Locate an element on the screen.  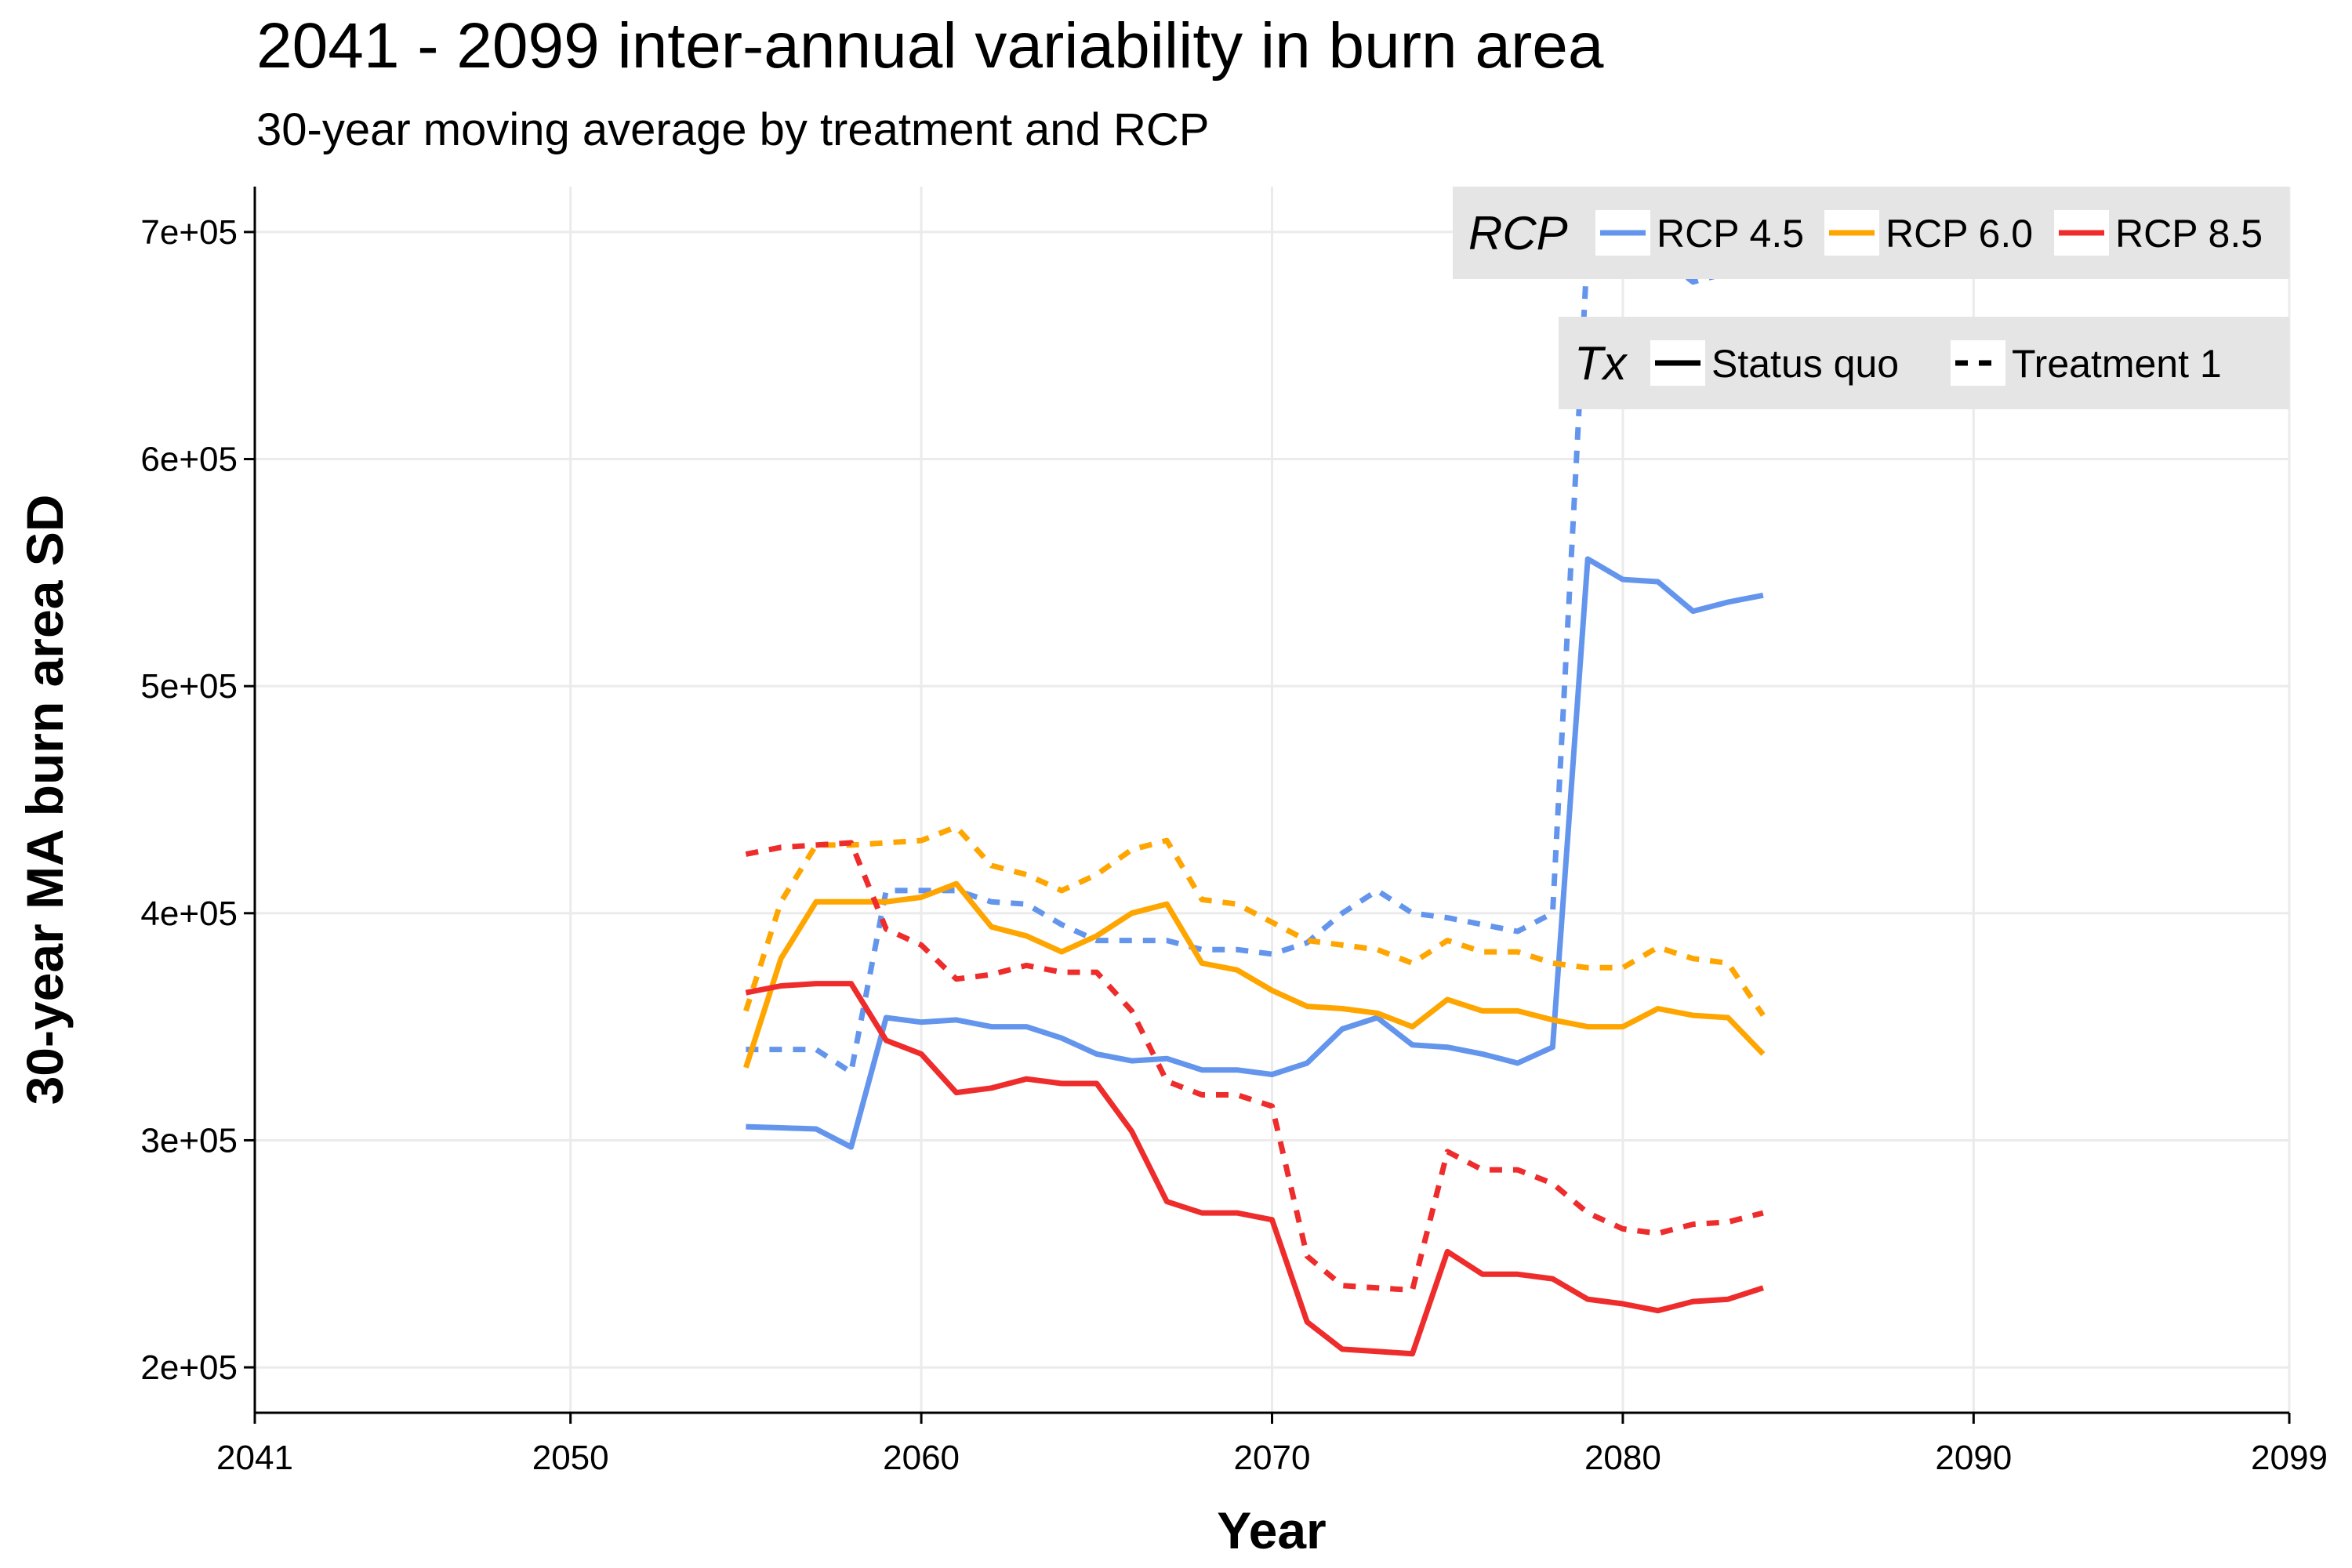
y-tick-label: 6e+05 is located at coordinates (189, 460).